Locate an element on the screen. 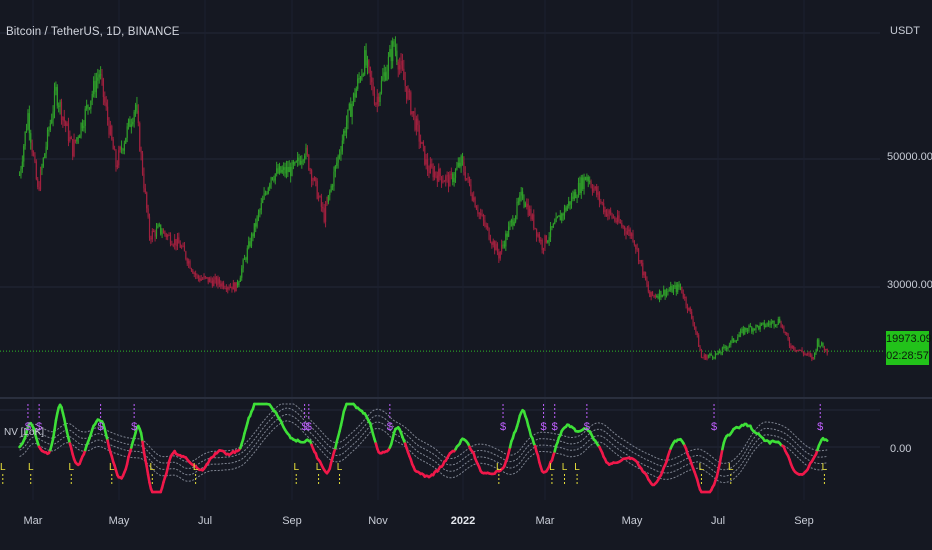 This screenshot has height=550, width=932. last-price: 19973.09 is located at coordinates (909, 339).